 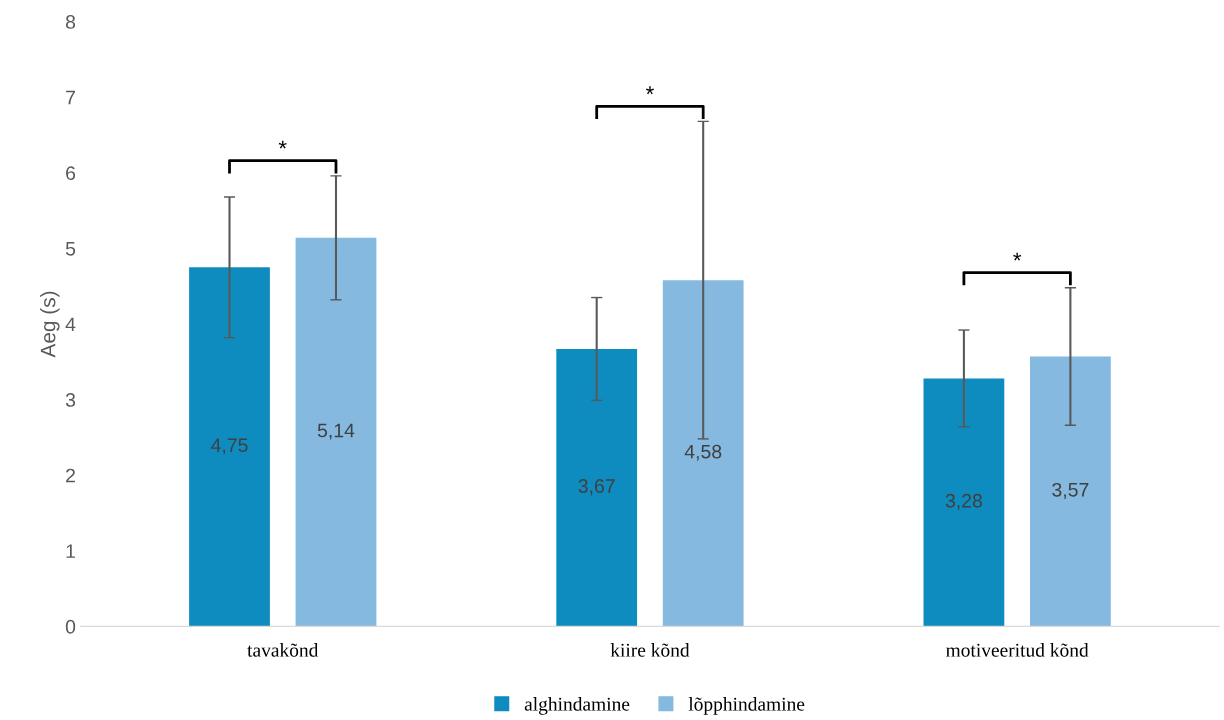 What do you see at coordinates (70, 324) in the screenshot?
I see `y-tick-label: 4` at bounding box center [70, 324].